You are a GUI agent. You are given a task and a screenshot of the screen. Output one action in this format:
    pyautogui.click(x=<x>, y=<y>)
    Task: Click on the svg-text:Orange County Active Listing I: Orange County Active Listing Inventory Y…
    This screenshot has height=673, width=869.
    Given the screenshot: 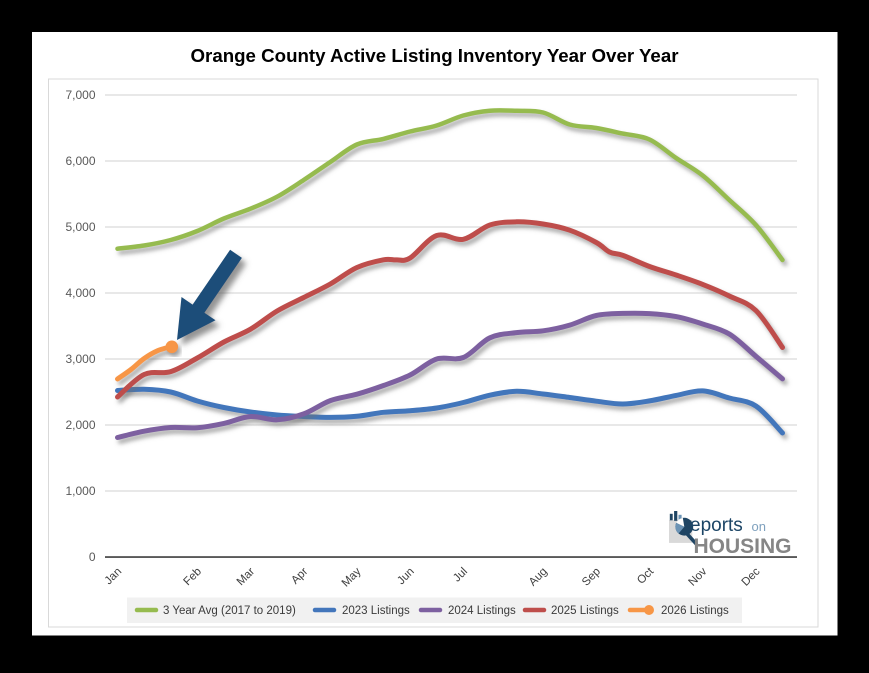 What is the action you would take?
    pyautogui.click(x=435, y=55)
    